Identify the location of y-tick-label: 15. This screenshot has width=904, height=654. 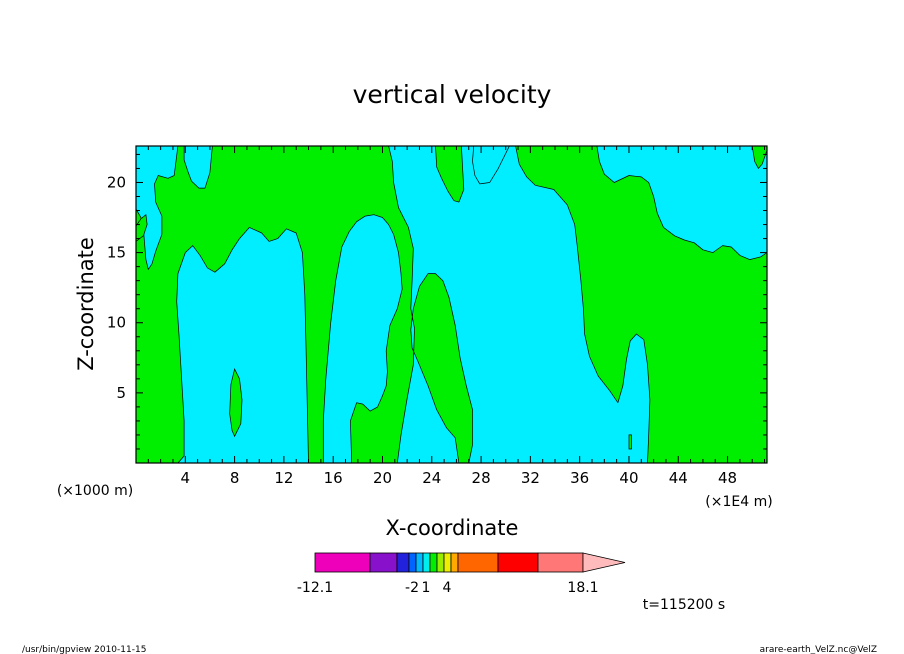
(116, 253).